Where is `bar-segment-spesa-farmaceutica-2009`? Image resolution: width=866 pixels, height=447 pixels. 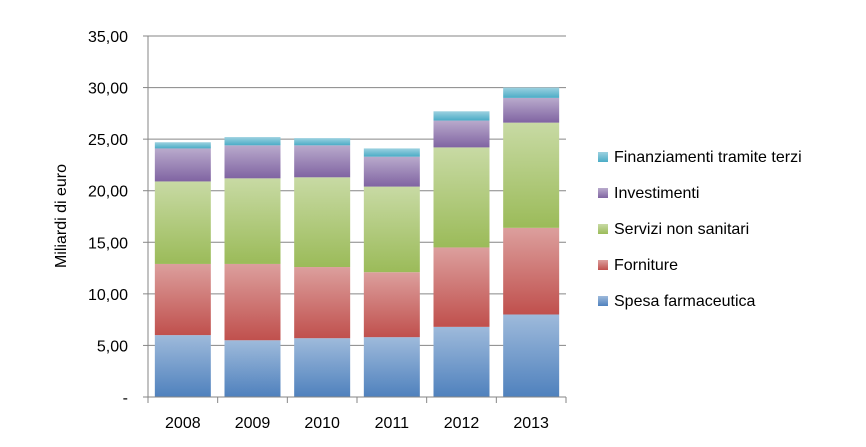
bar-segment-spesa-farmaceutica-2009 is located at coordinates (252, 368).